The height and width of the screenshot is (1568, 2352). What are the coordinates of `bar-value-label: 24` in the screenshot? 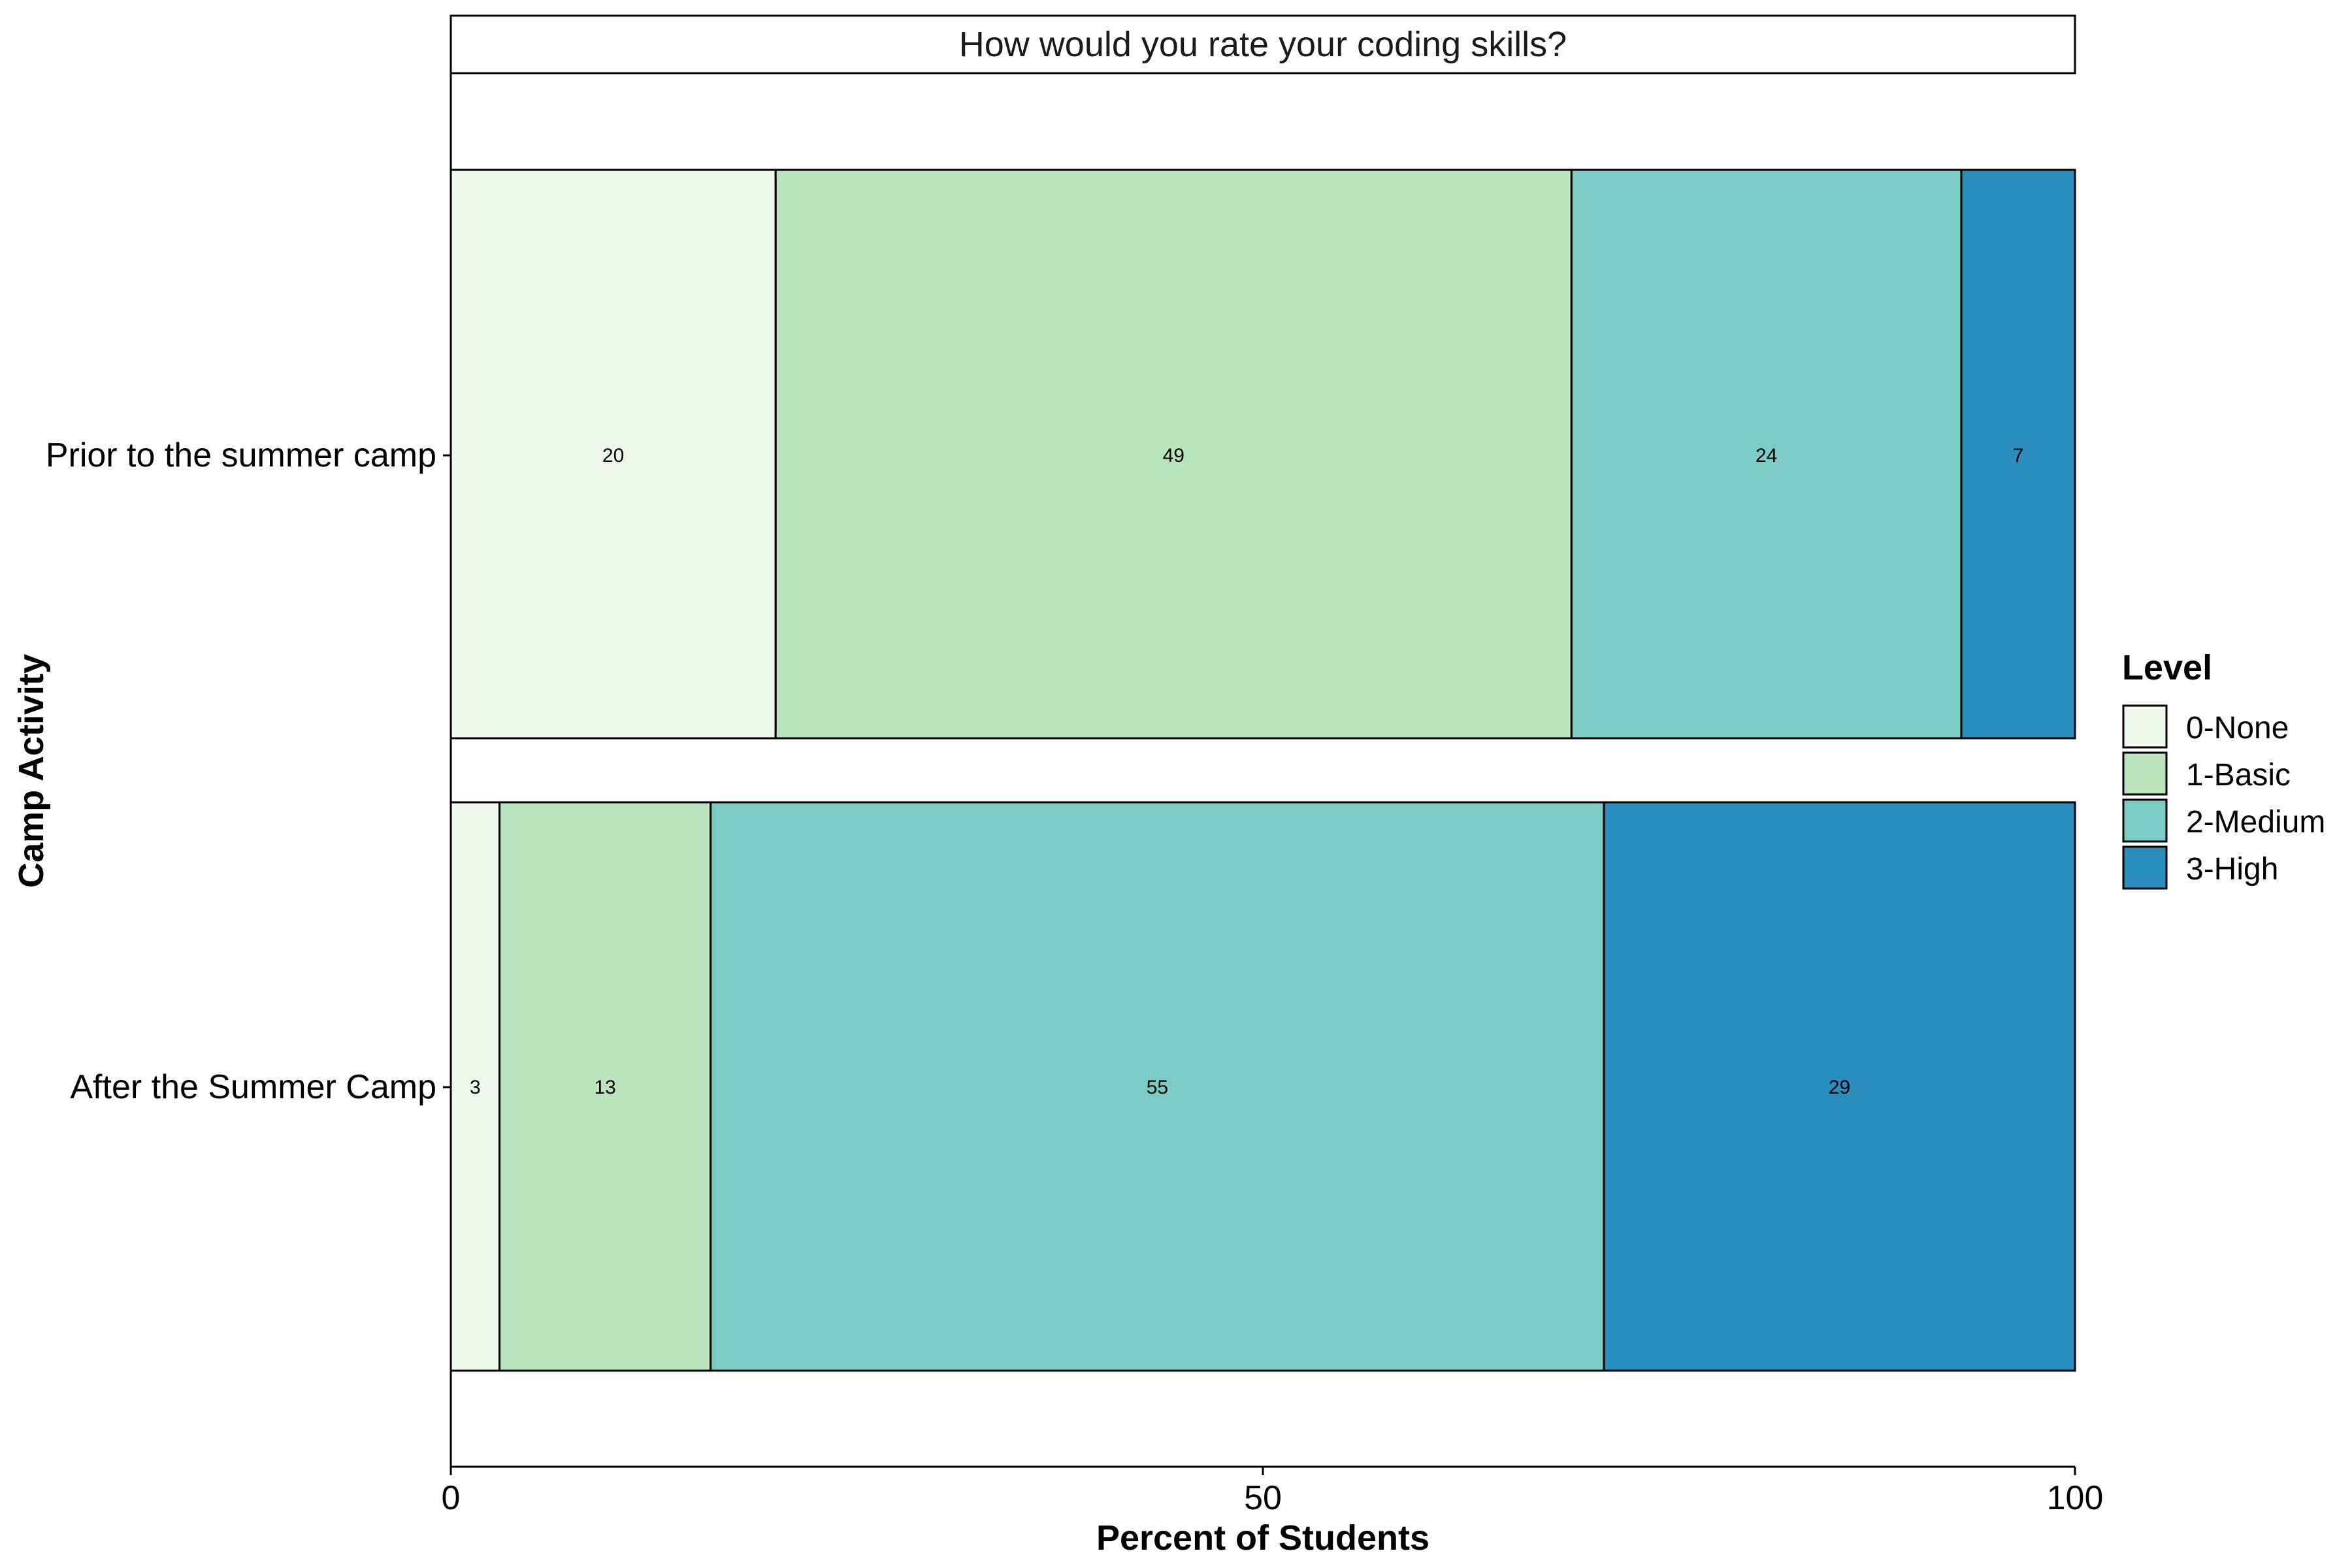 It's located at (1766, 455).